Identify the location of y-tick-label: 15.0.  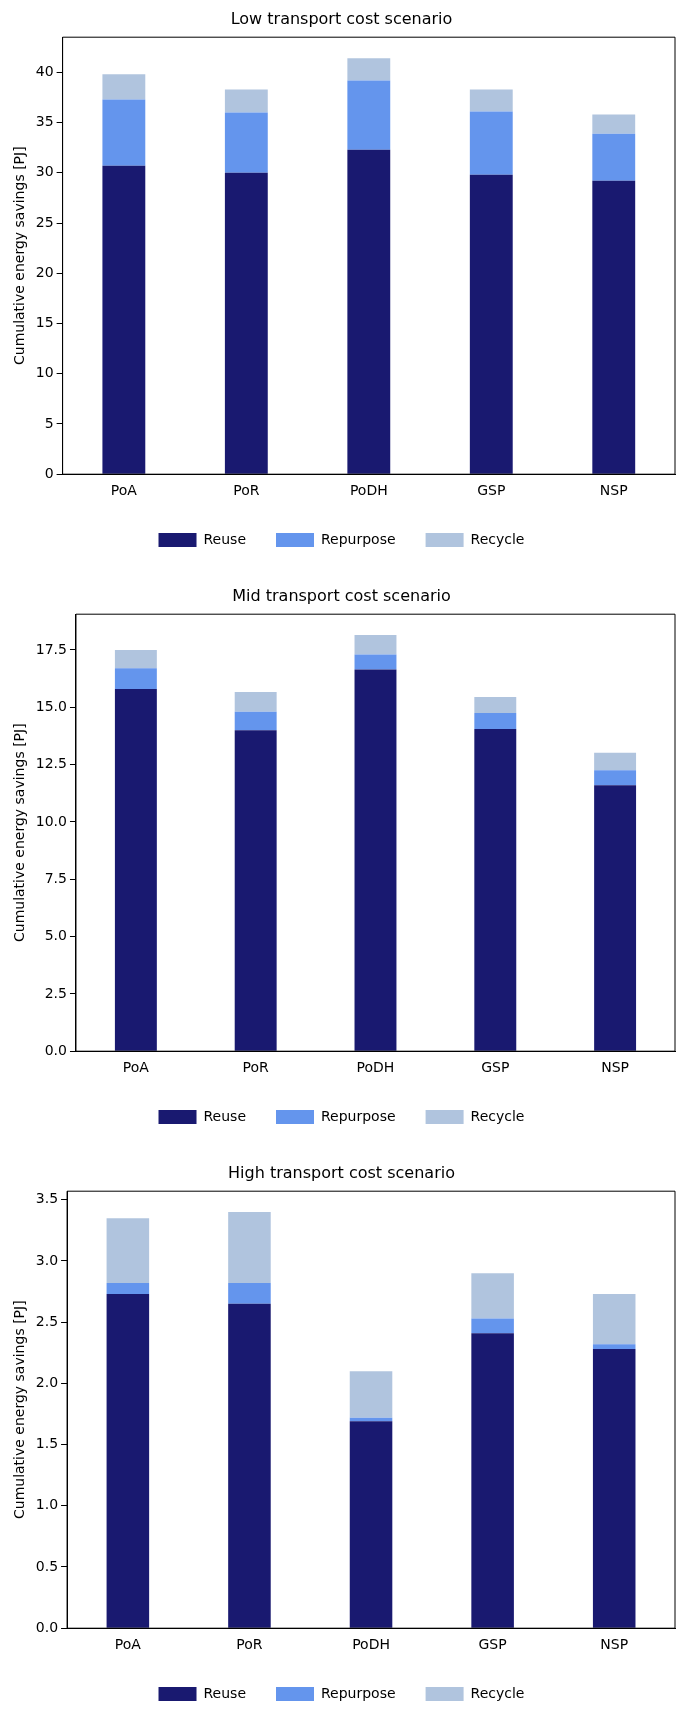
(51, 705).